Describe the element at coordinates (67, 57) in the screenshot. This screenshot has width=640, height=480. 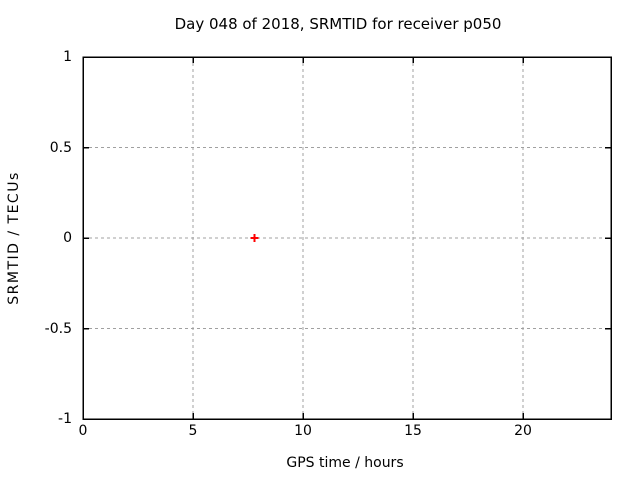
I see `y-tick-label: 1` at that location.